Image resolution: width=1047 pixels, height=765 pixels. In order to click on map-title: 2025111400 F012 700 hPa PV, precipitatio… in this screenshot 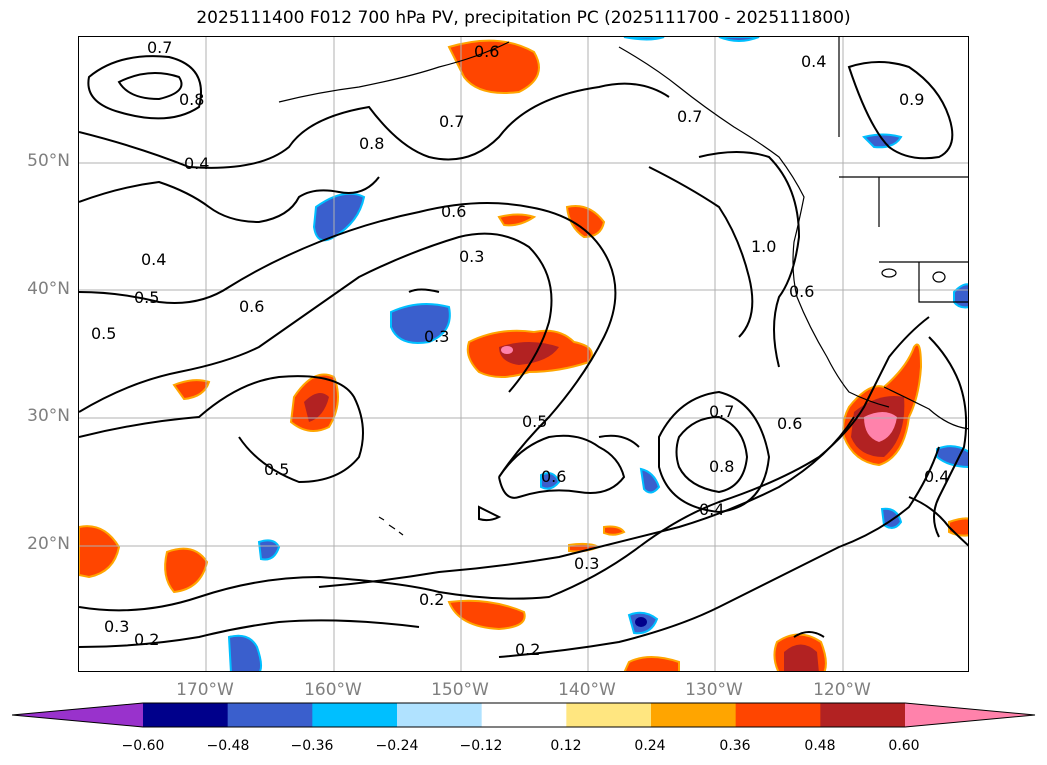, I will do `click(523, 18)`.